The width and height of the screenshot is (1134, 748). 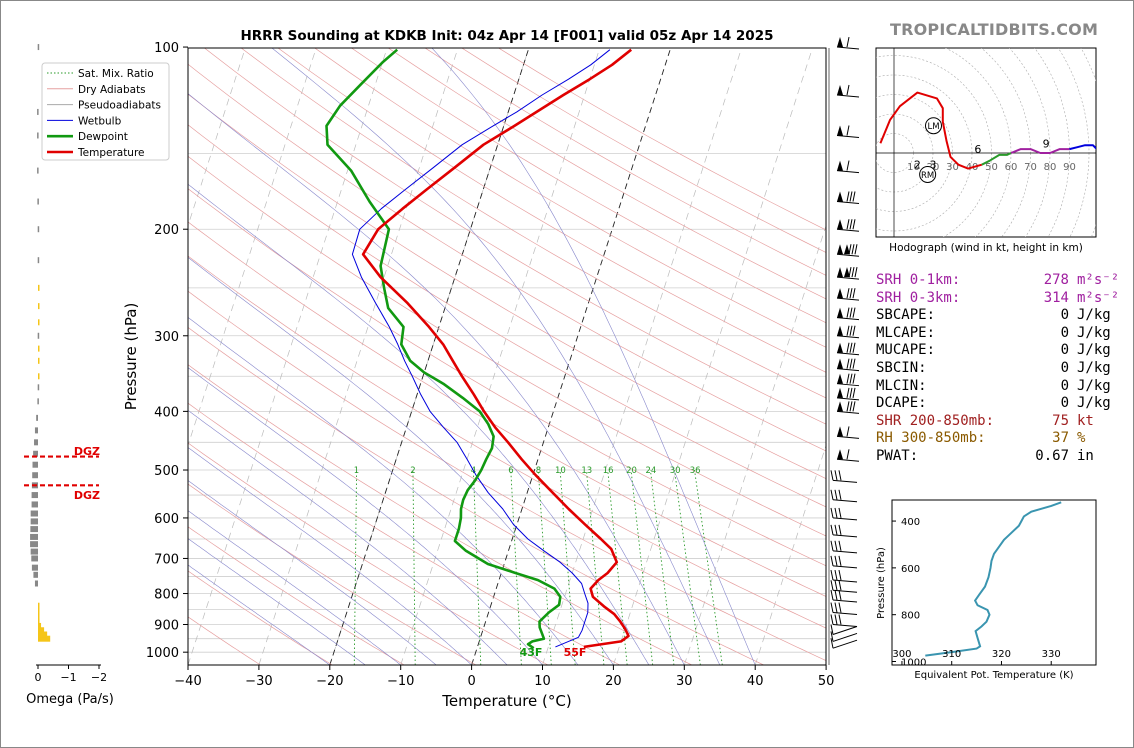 What do you see at coordinates (69, 375) in the screenshot?
I see `omega-panel: 0 −1 −2 Omega (Pa/s) DGZ DGZ` at bounding box center [69, 375].